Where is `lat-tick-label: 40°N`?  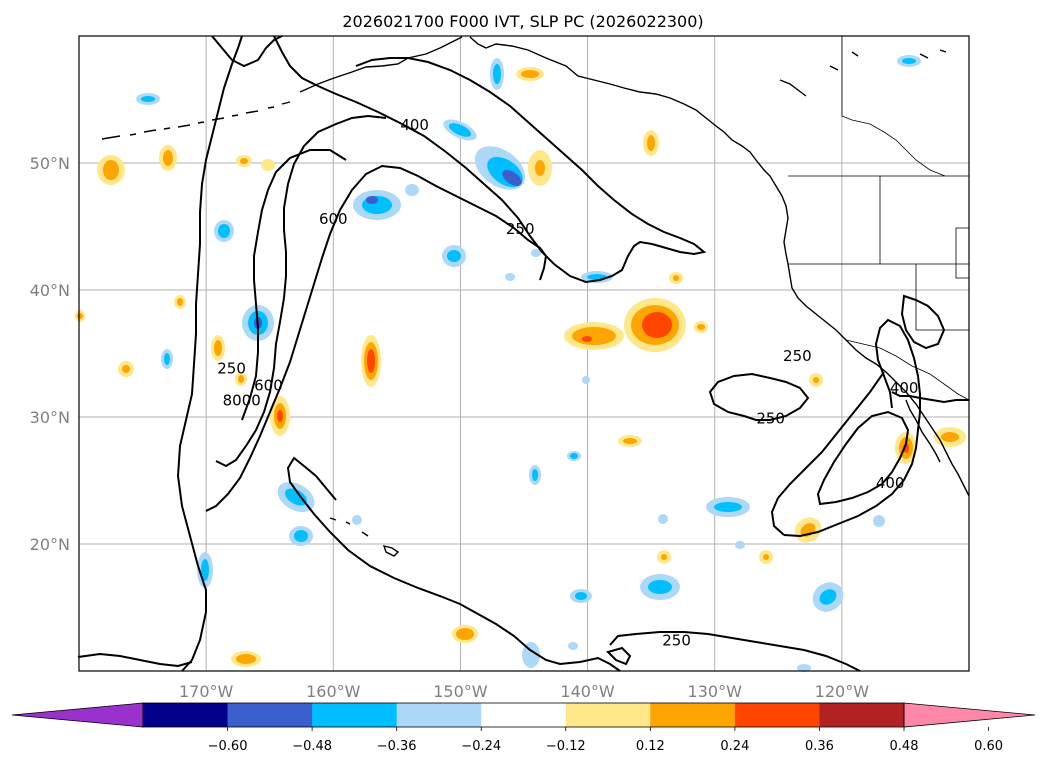 lat-tick-label: 40°N is located at coordinates (50, 290).